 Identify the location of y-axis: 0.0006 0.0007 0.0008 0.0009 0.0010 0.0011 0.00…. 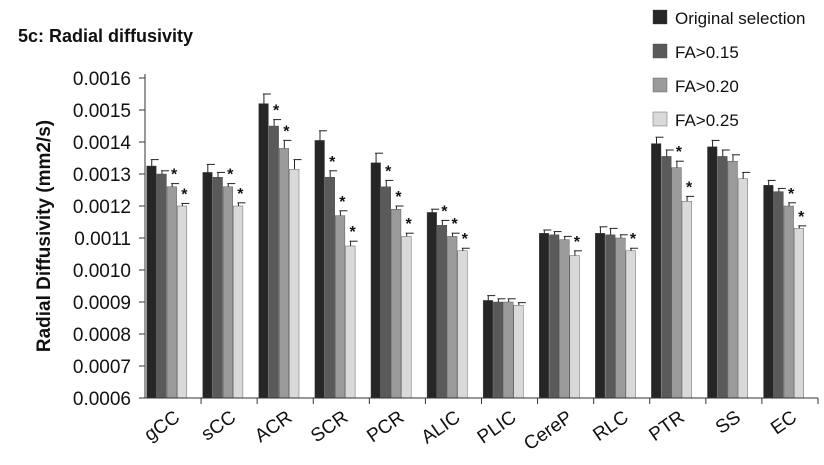
(109, 239).